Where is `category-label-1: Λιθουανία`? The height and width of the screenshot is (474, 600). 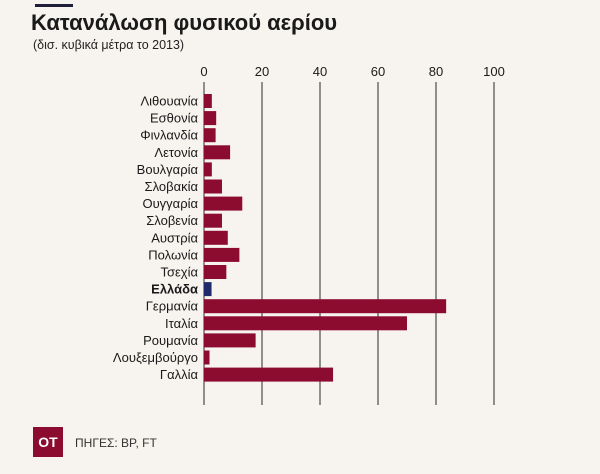 category-label-1: Λιθουανία is located at coordinates (169, 101).